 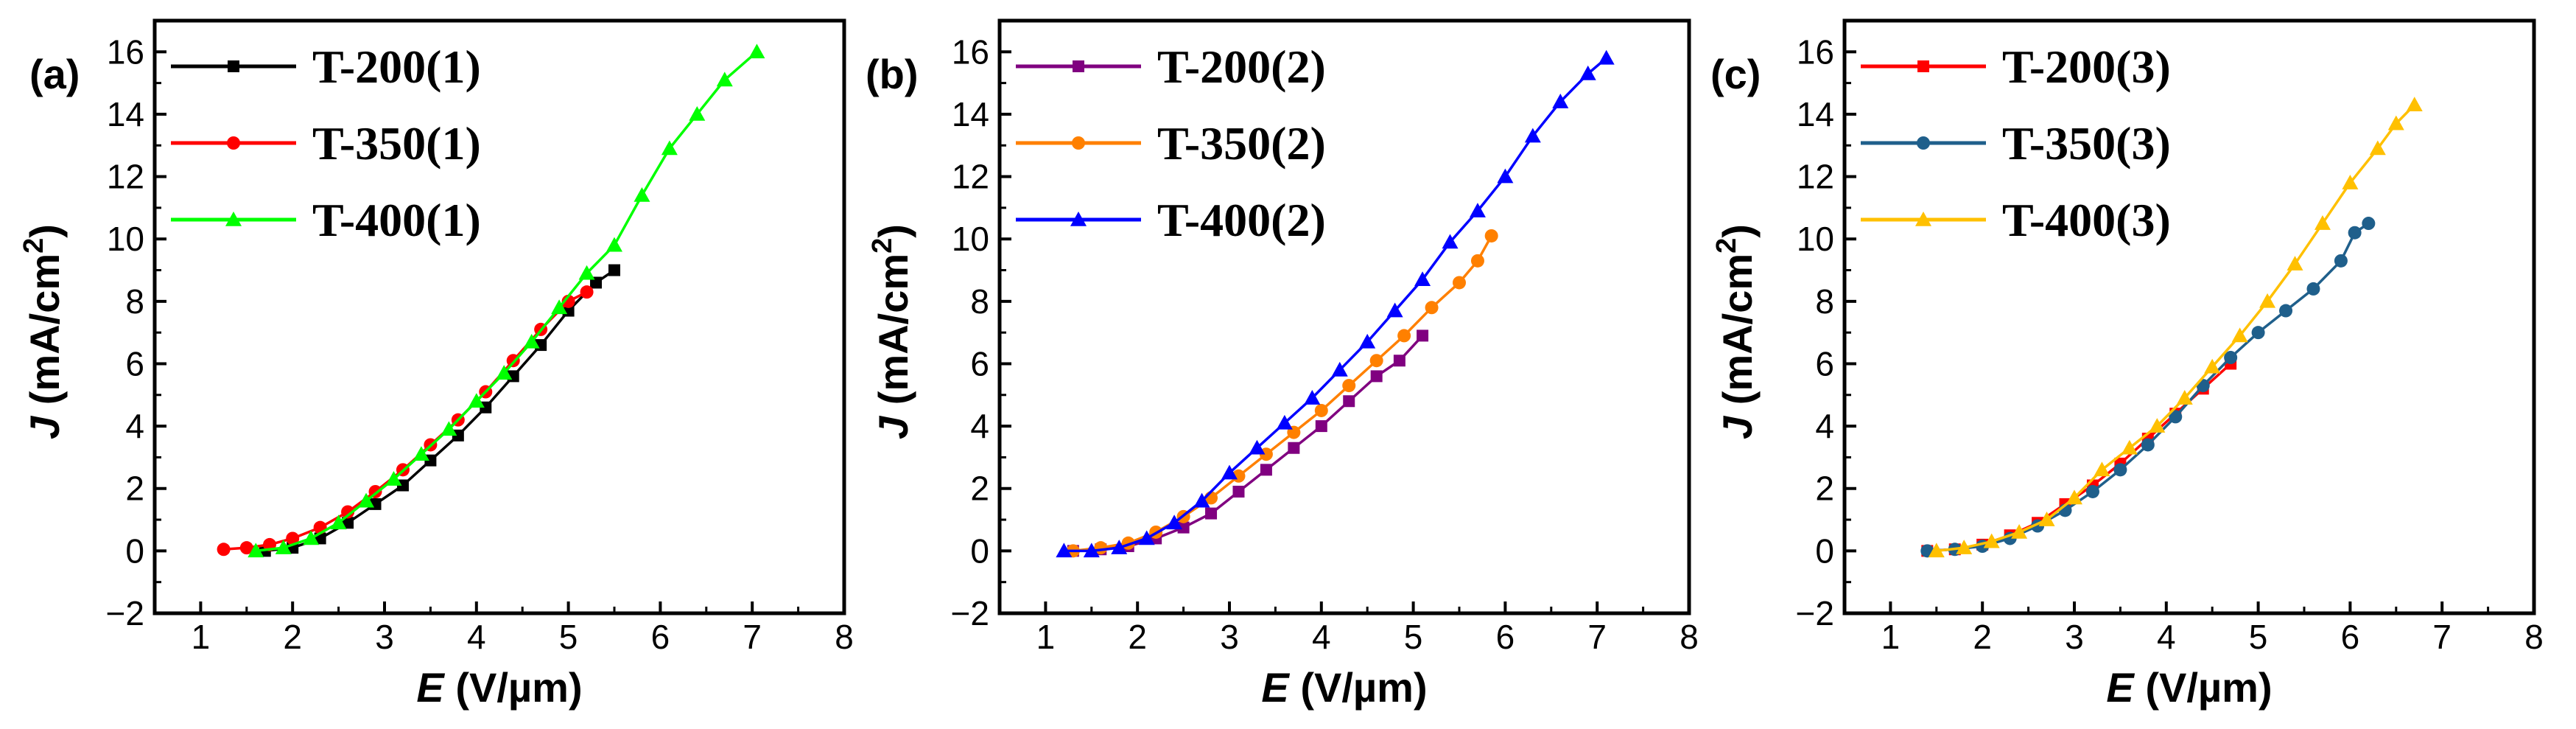 I want to click on legend: T-200(2) T-350(2) T-400(2), so click(x=1171, y=143).